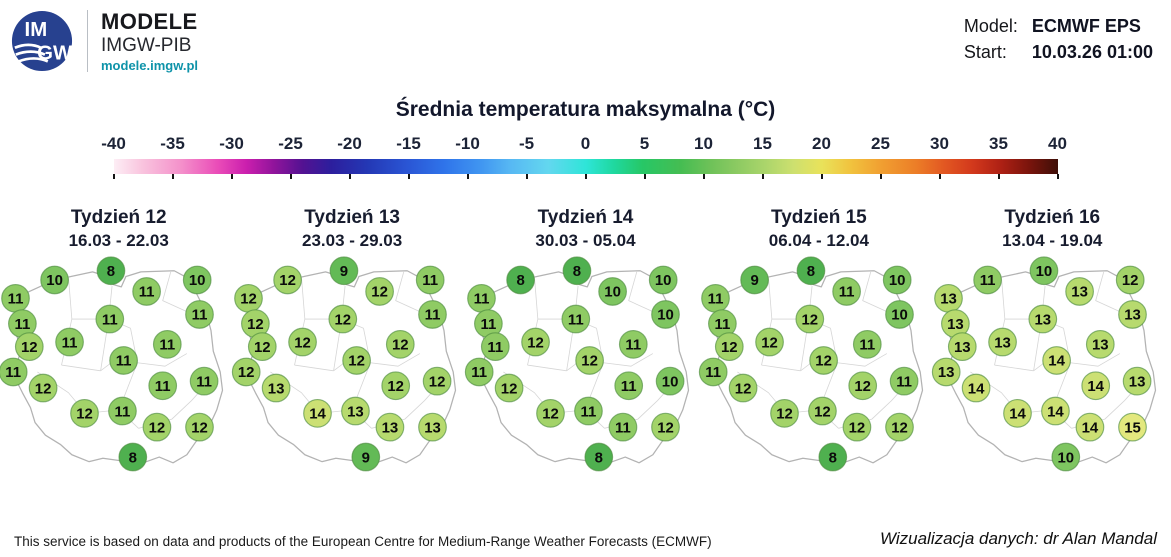 Image resolution: width=1171 pixels, height=557 pixels. Describe the element at coordinates (998, 143) in the screenshot. I see `colorbar-tick-label: 35` at that location.